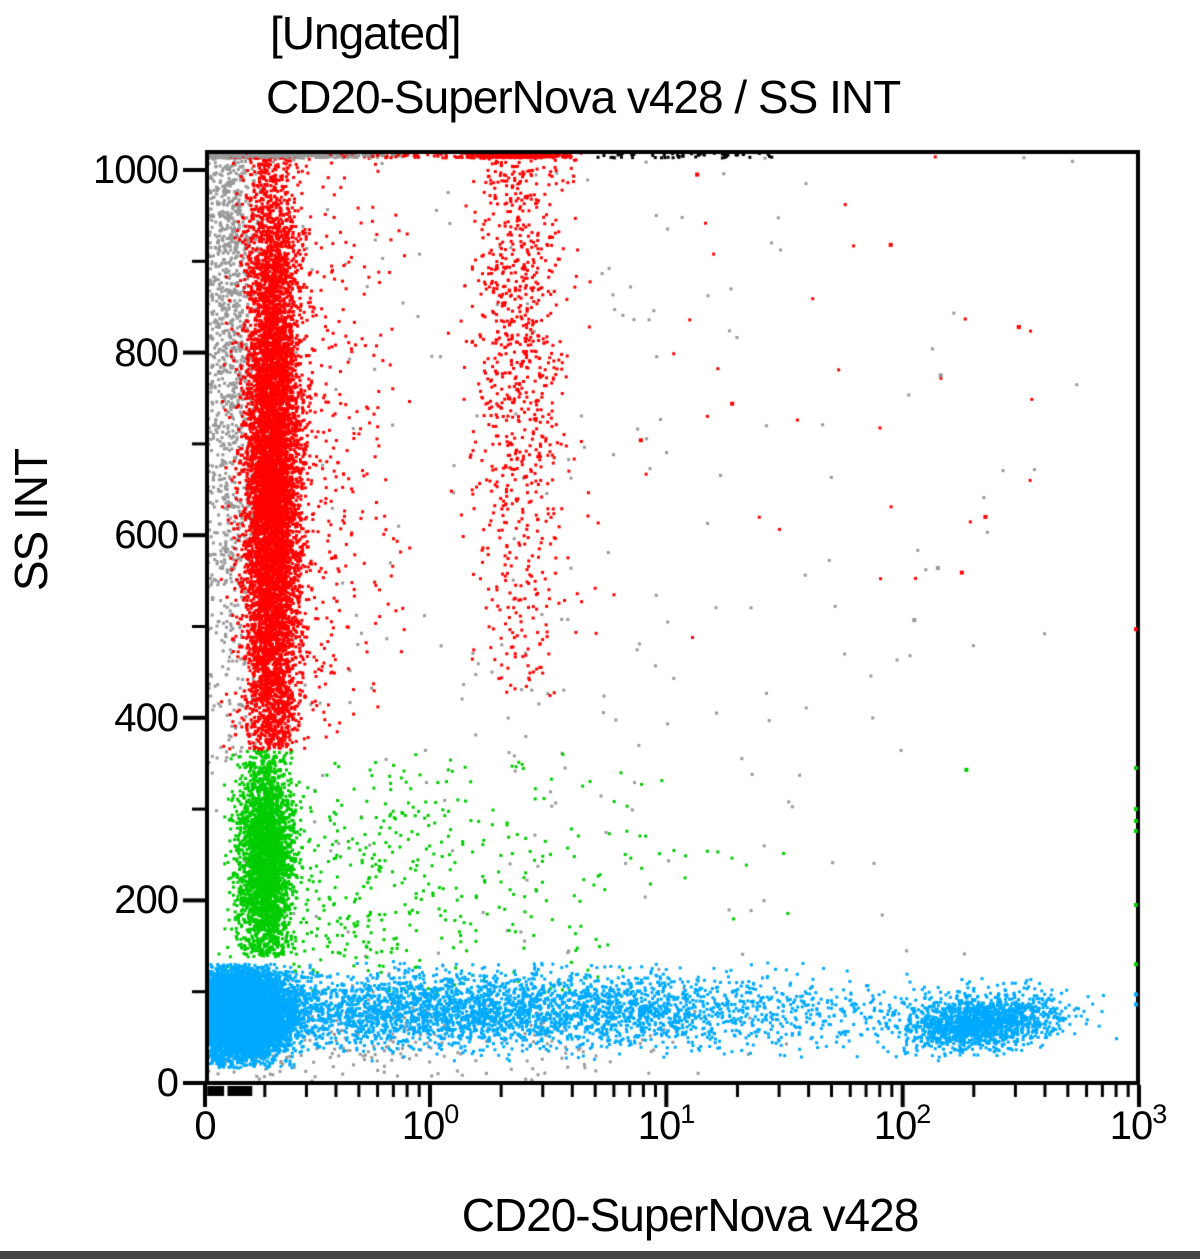  What do you see at coordinates (136, 170) in the screenshot?
I see `y-tick-label-1000: 1000` at bounding box center [136, 170].